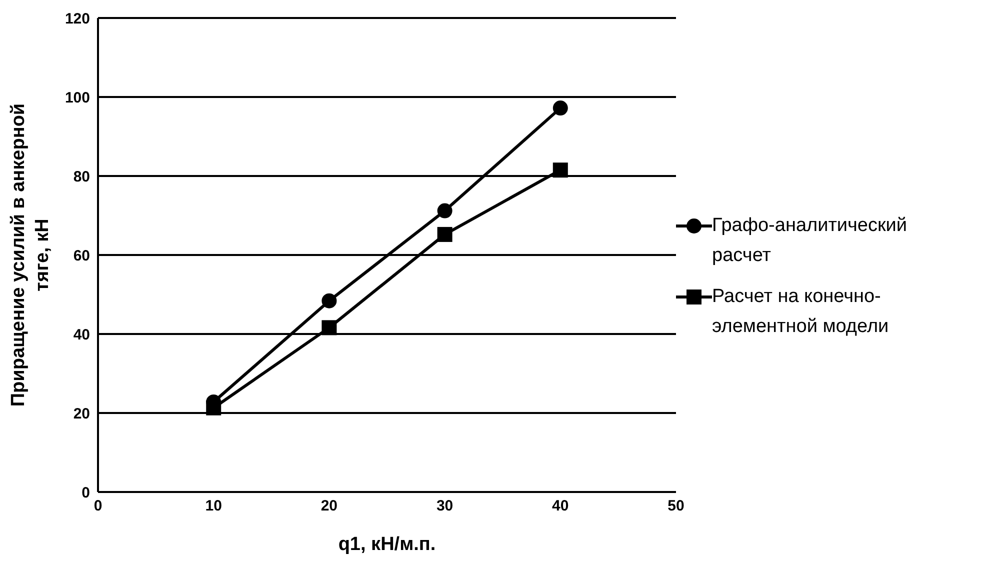 The image size is (994, 570). What do you see at coordinates (81, 413) in the screenshot?
I see `y-tick-label: 20` at bounding box center [81, 413].